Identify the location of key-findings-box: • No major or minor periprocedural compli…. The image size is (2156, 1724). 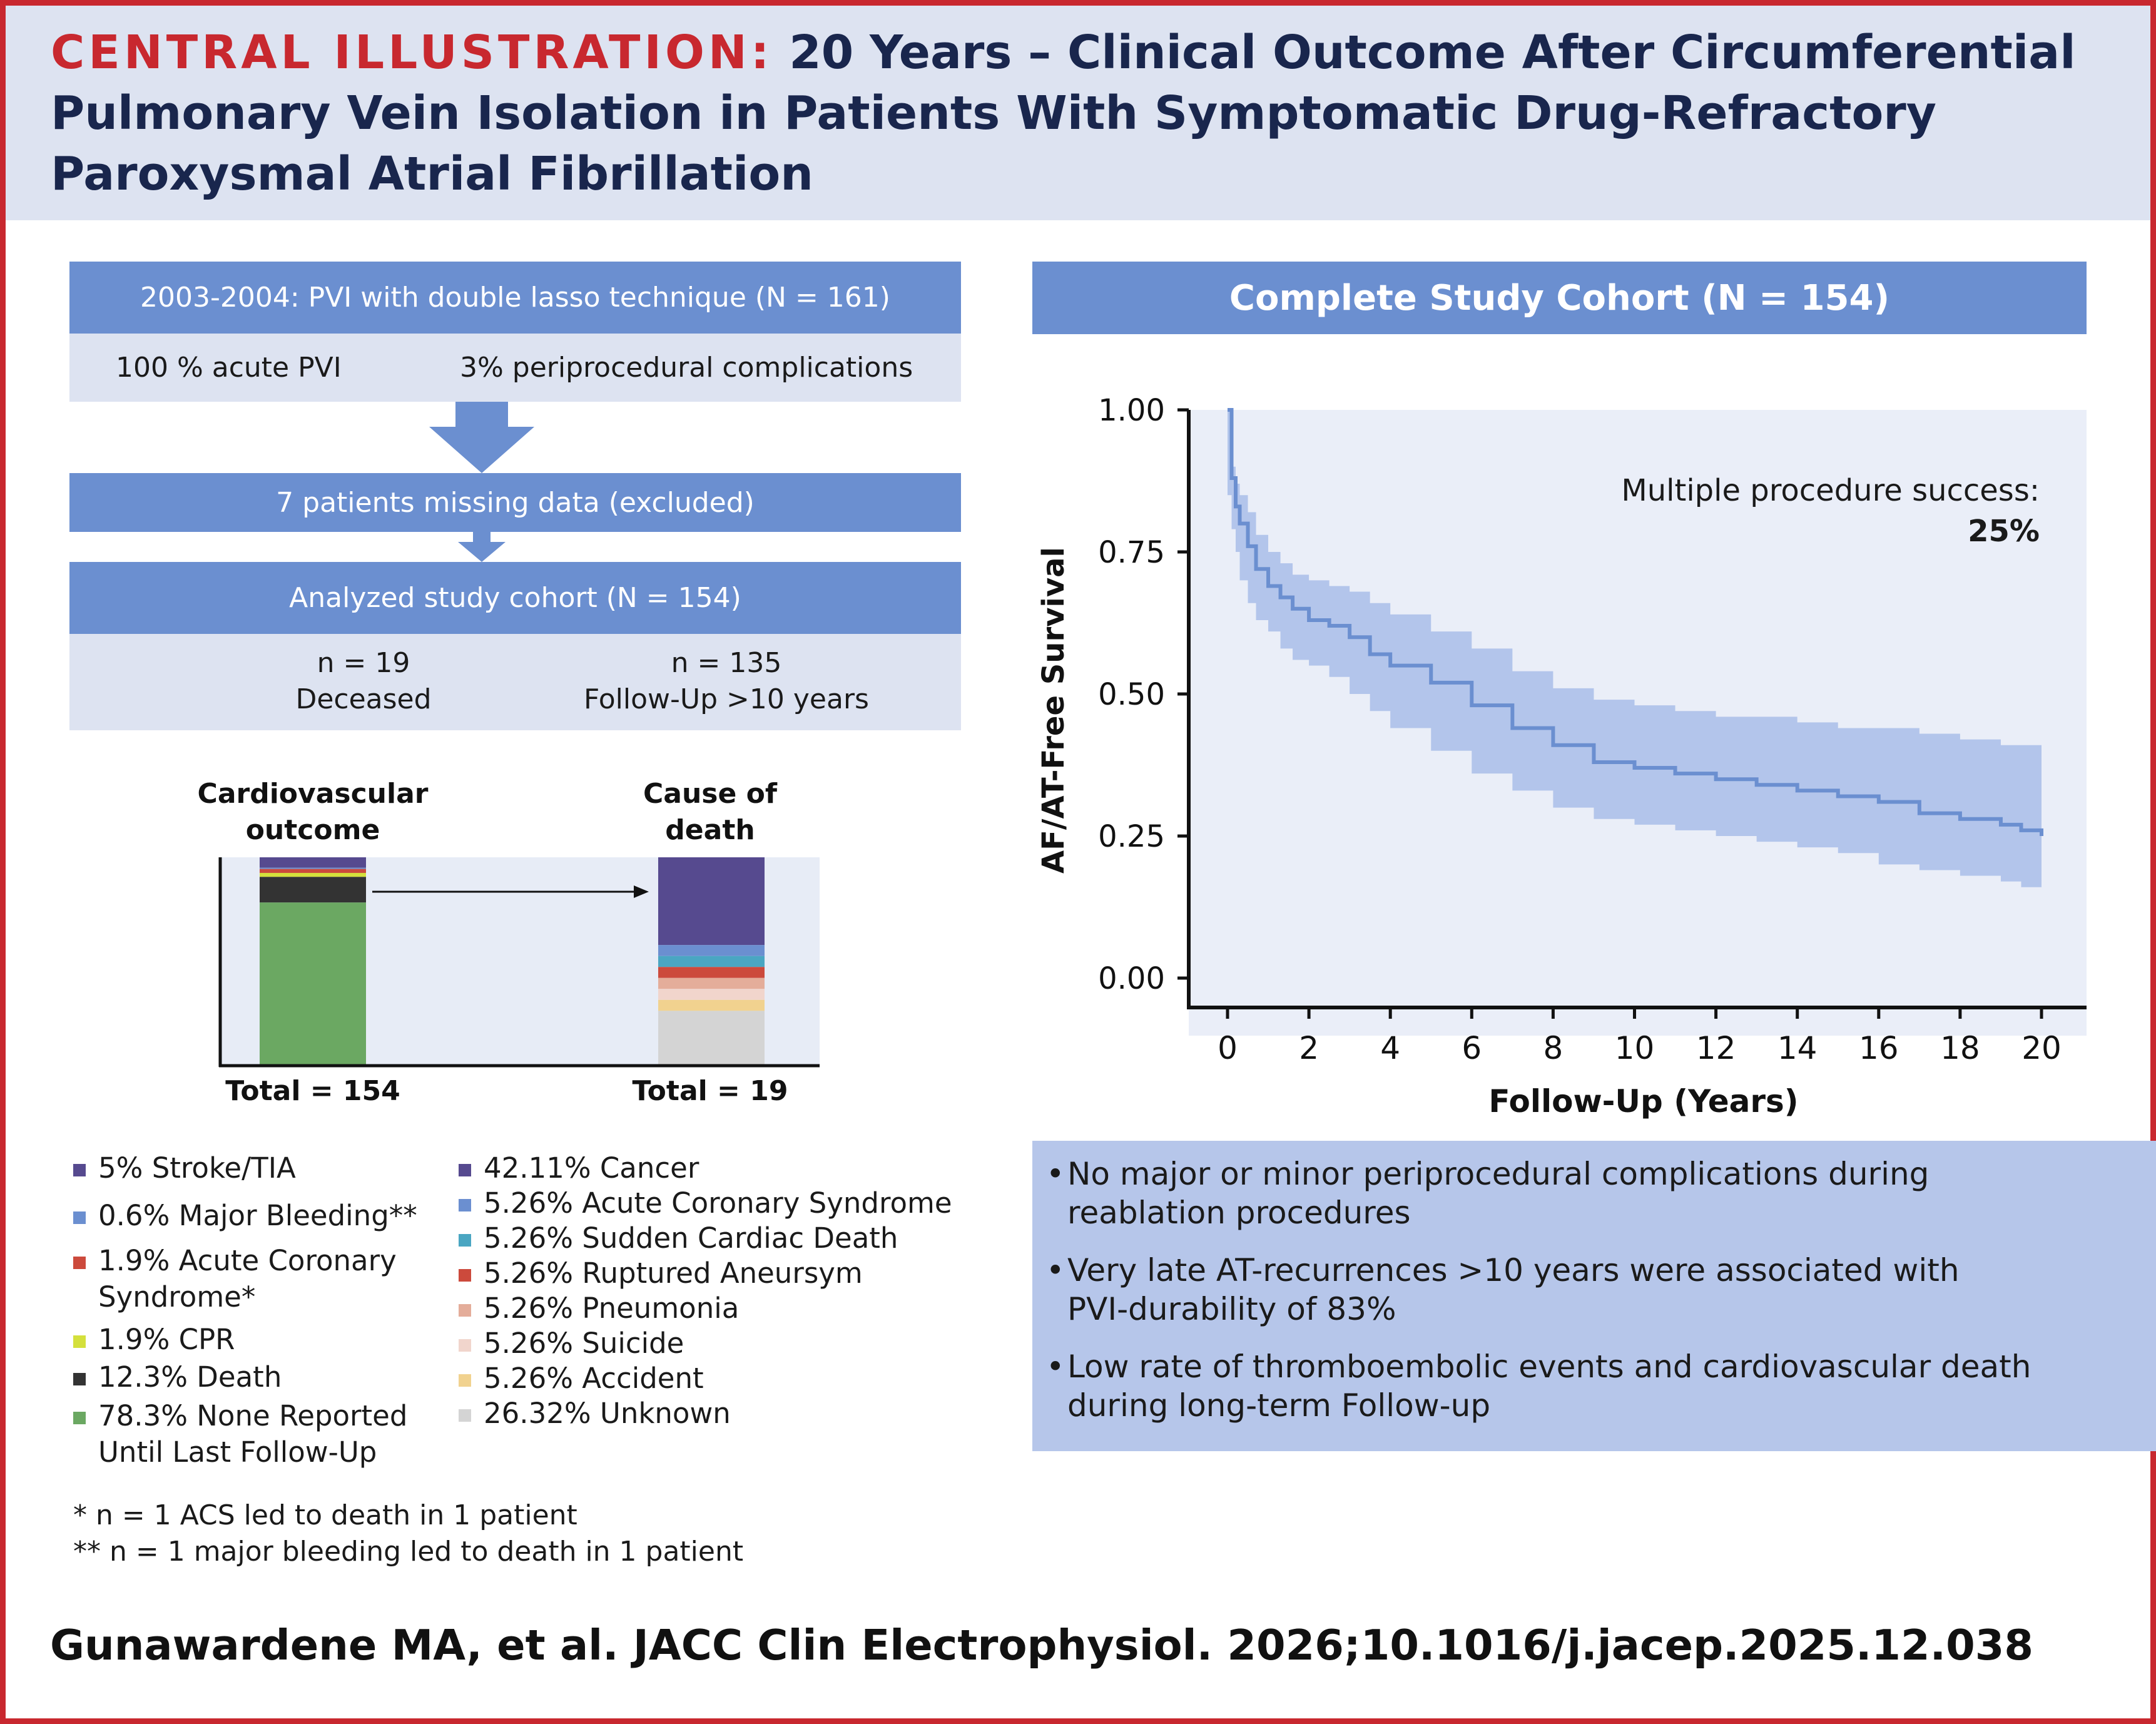
(1594, 1296).